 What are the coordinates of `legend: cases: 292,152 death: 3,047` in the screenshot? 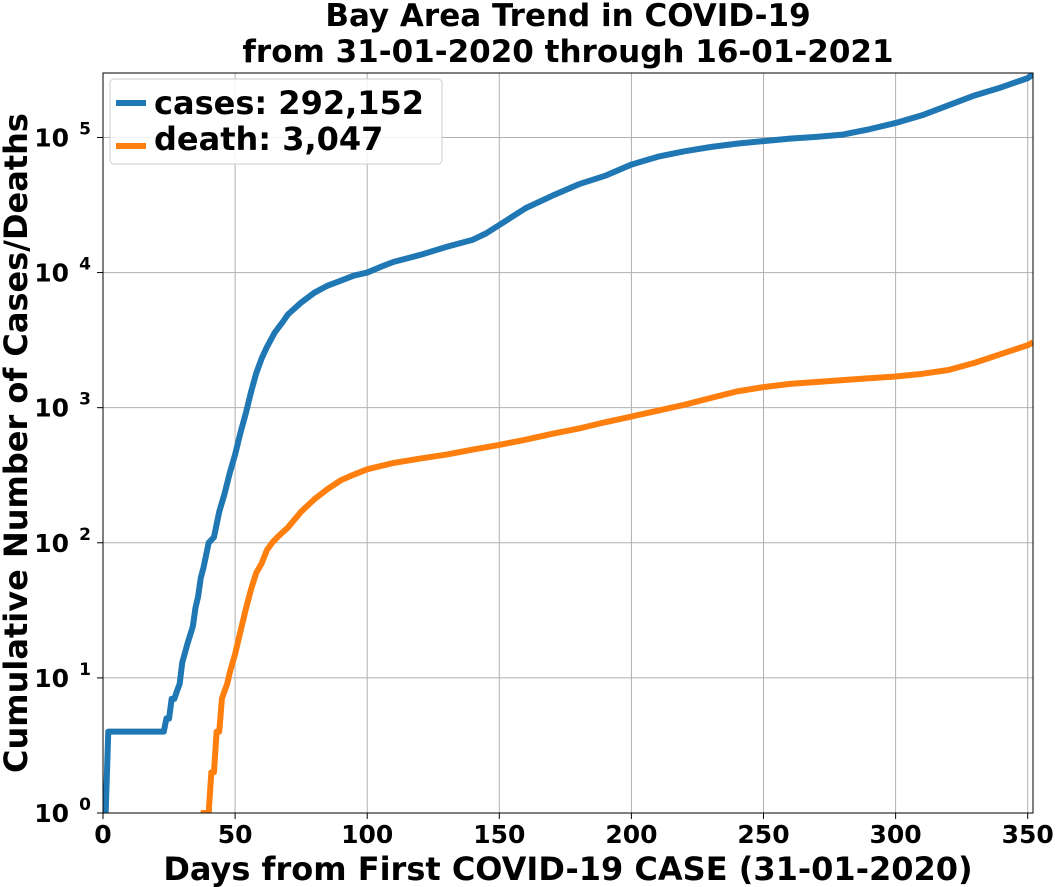 It's located at (276, 121).